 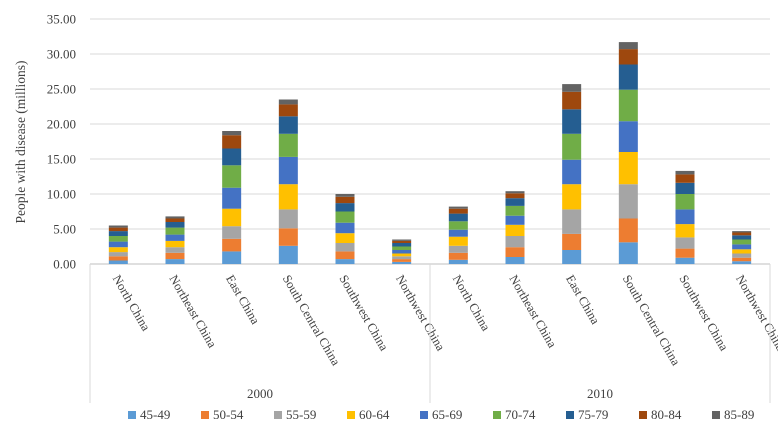 What do you see at coordinates (61, 89) in the screenshot?
I see `y-tick-label: 25.00` at bounding box center [61, 89].